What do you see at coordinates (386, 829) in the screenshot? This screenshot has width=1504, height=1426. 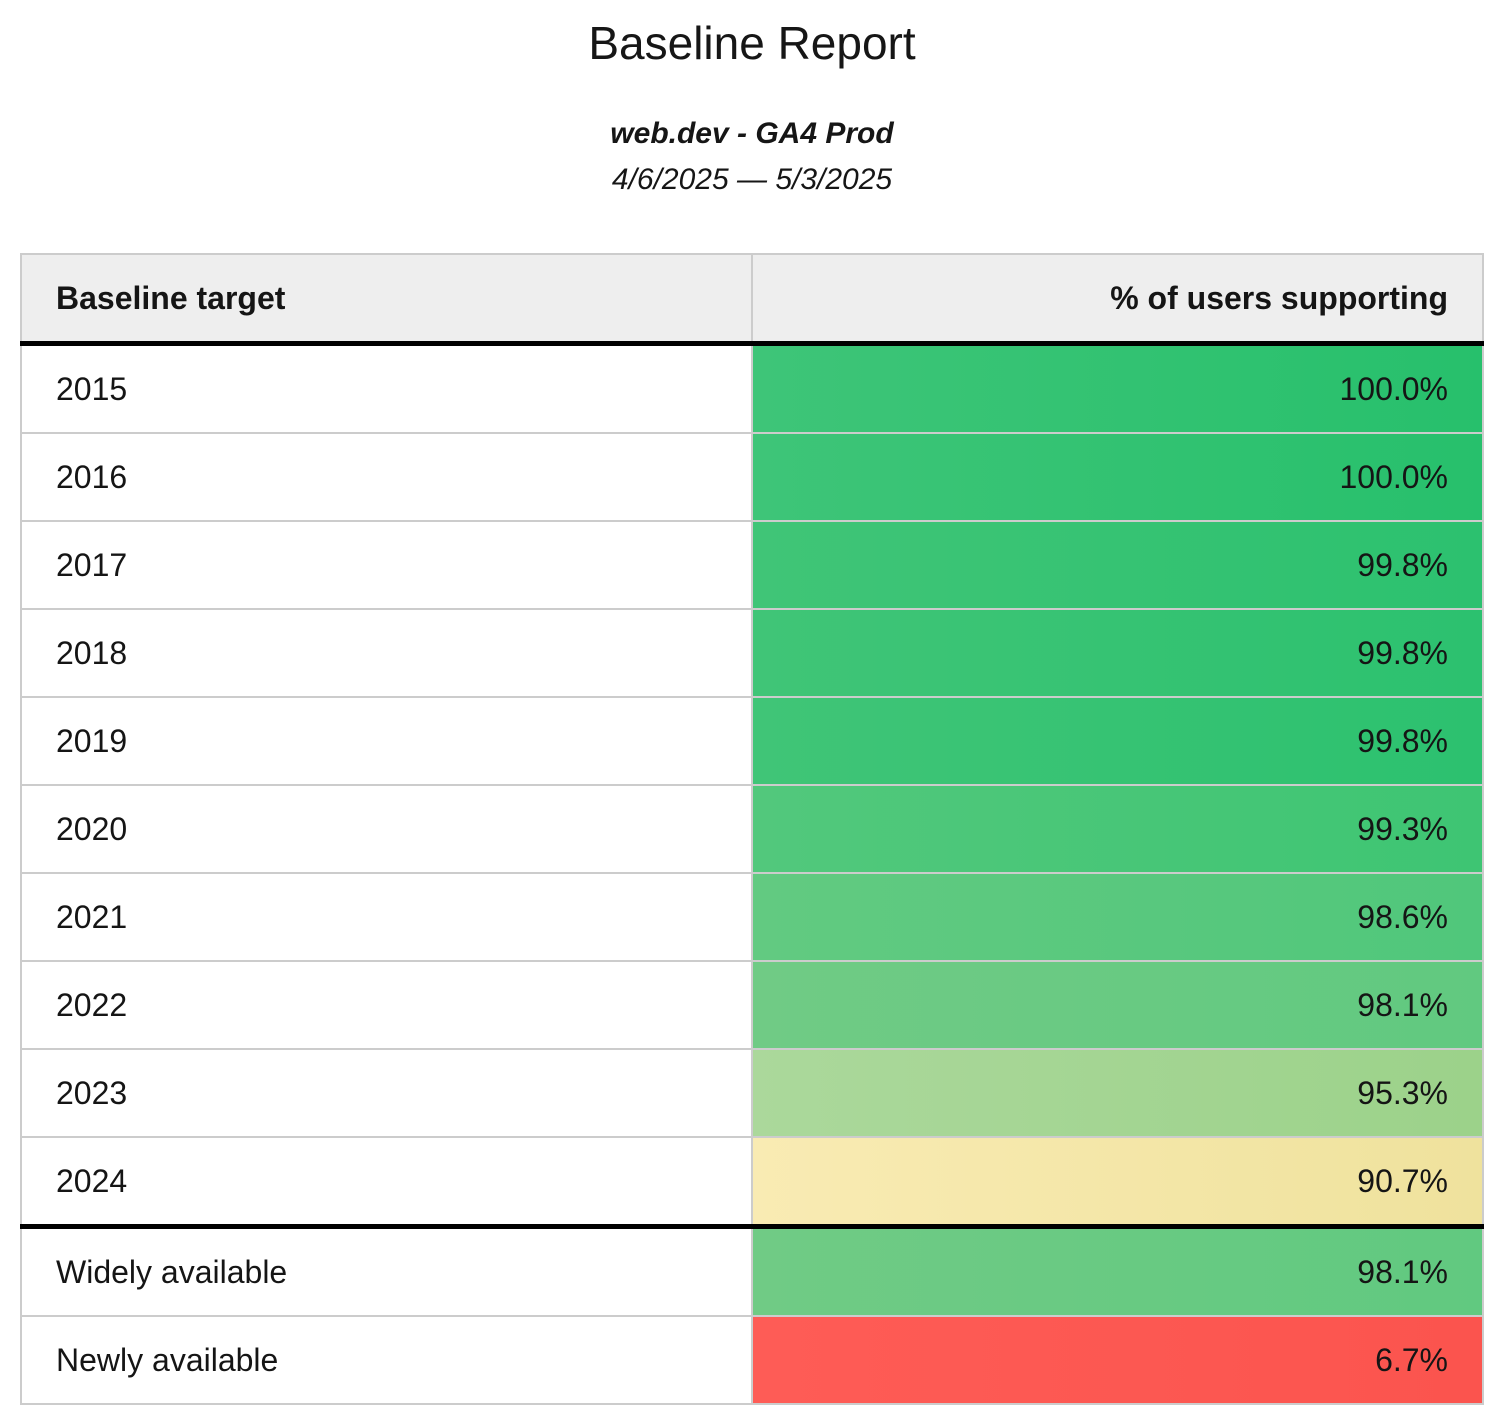 I see `baseline-target-cell: 2020` at bounding box center [386, 829].